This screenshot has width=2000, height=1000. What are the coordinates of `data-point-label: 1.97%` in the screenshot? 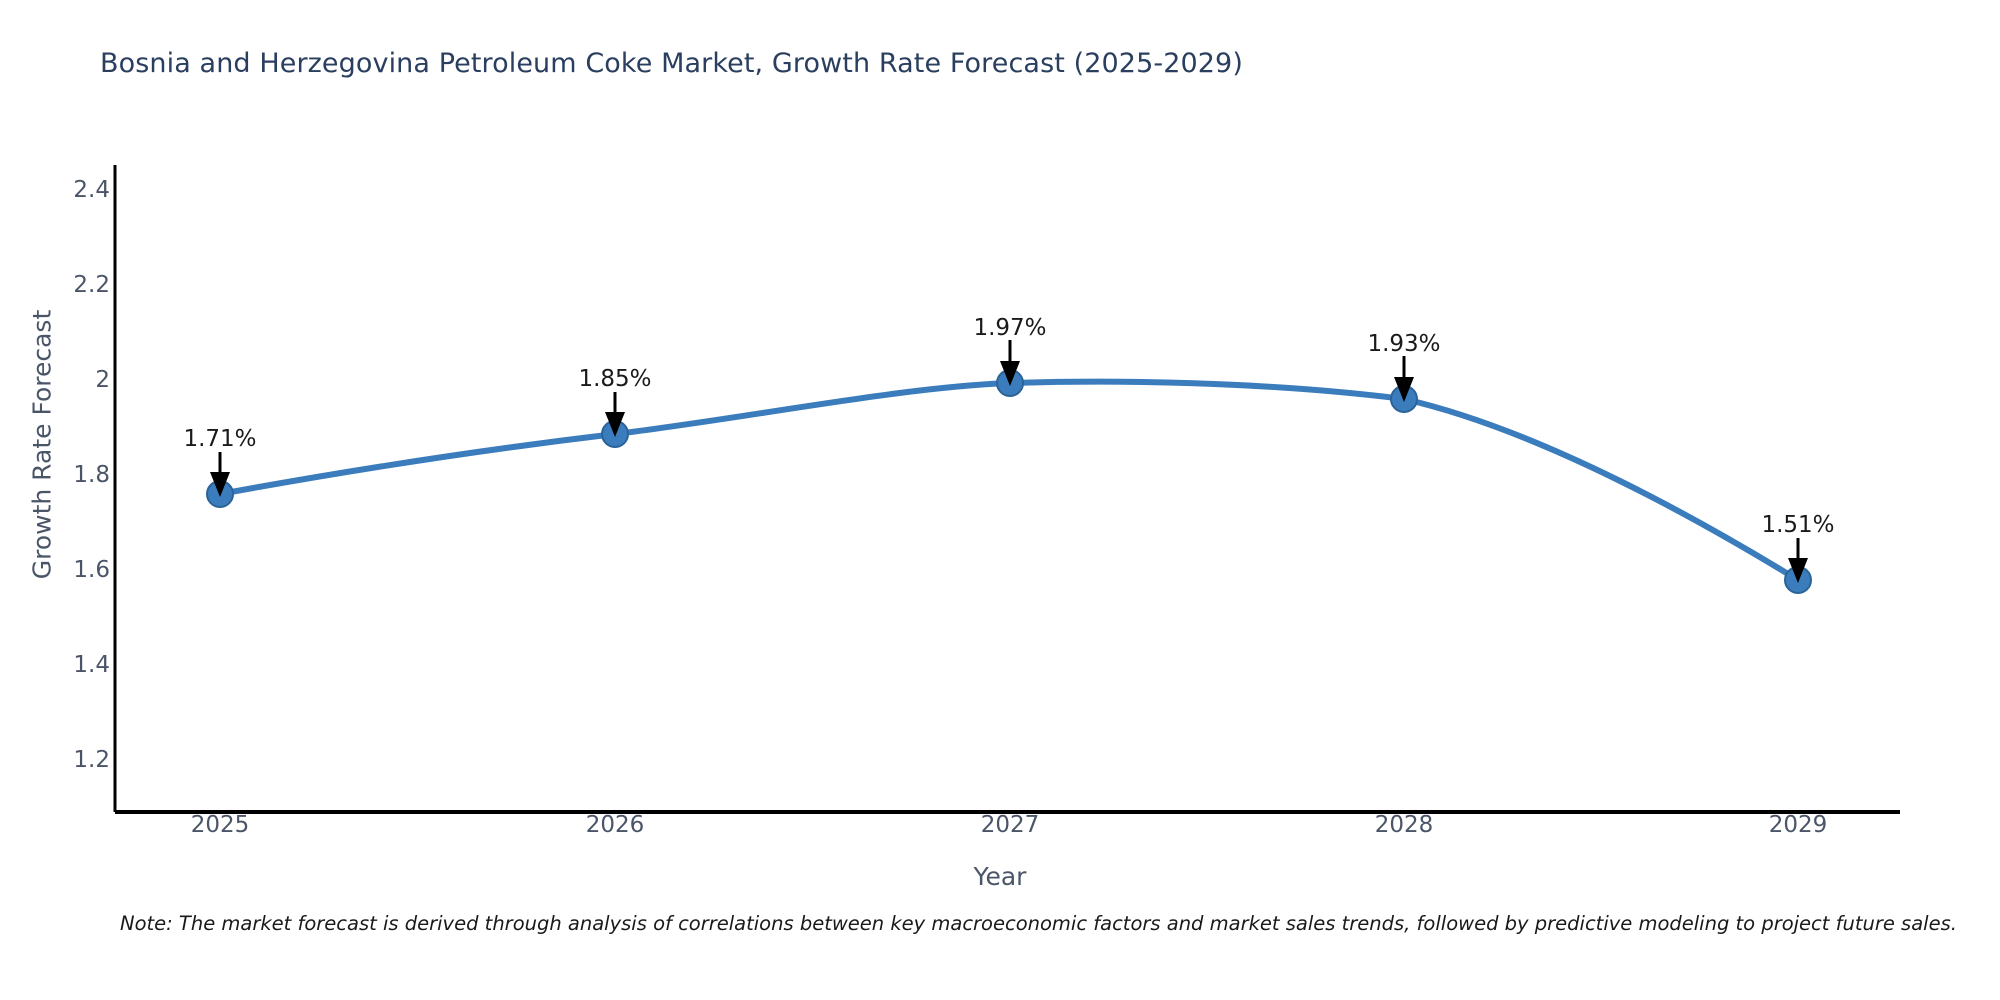 It's located at (1010, 328).